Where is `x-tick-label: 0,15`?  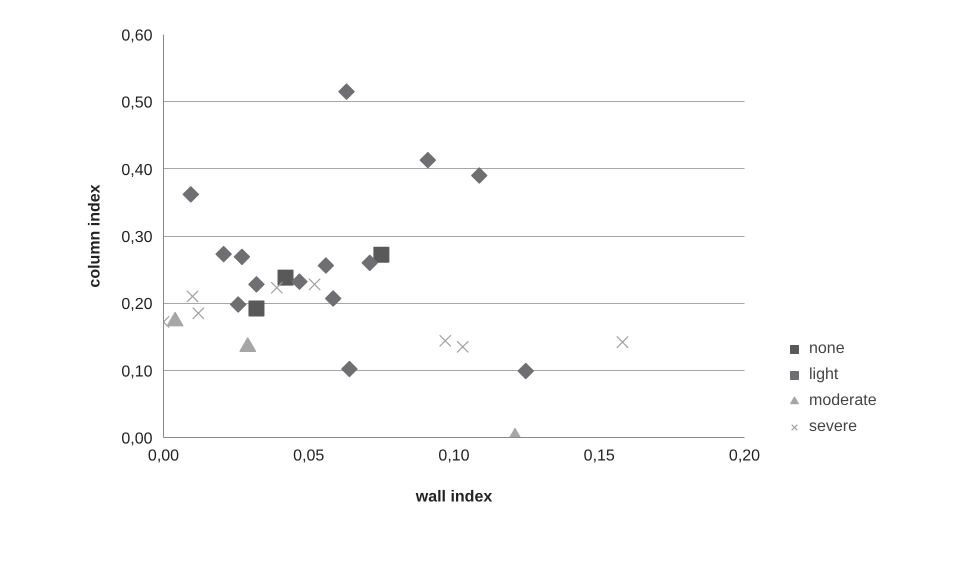 x-tick-label: 0,15 is located at coordinates (599, 456).